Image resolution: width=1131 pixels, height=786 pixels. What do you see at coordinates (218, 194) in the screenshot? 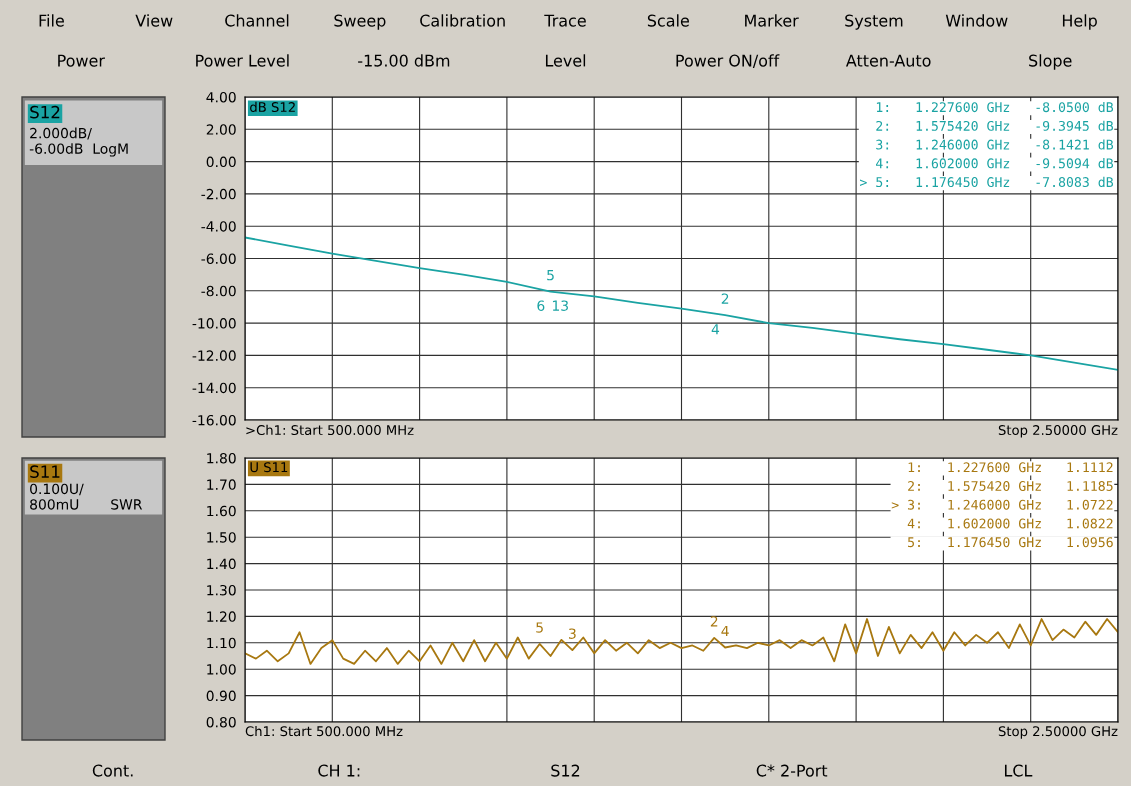
I see `y-tick-label: -2.00` at bounding box center [218, 194].